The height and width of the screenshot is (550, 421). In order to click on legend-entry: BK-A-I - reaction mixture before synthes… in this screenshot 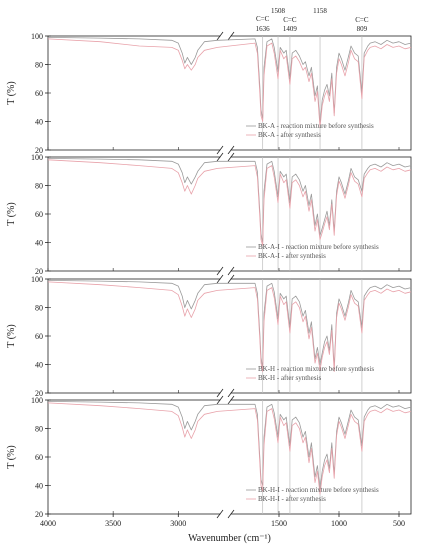, I will do `click(318, 247)`.